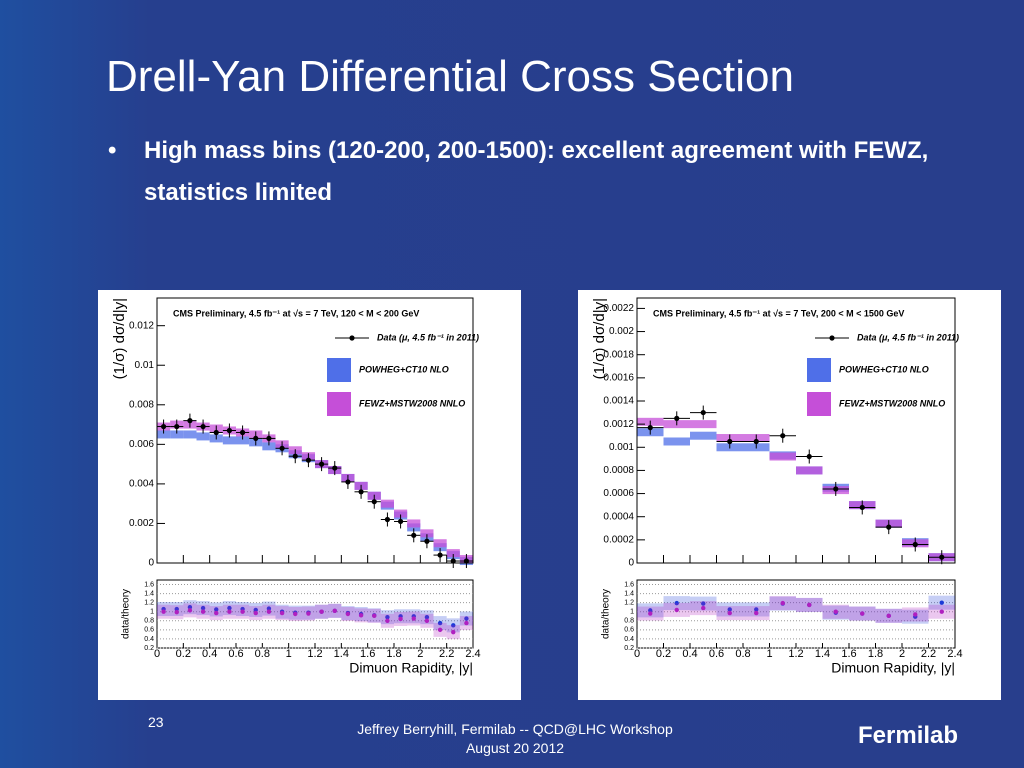 This screenshot has height=768, width=1024. I want to click on y-tick-label: 0.0018, so click(618, 354).